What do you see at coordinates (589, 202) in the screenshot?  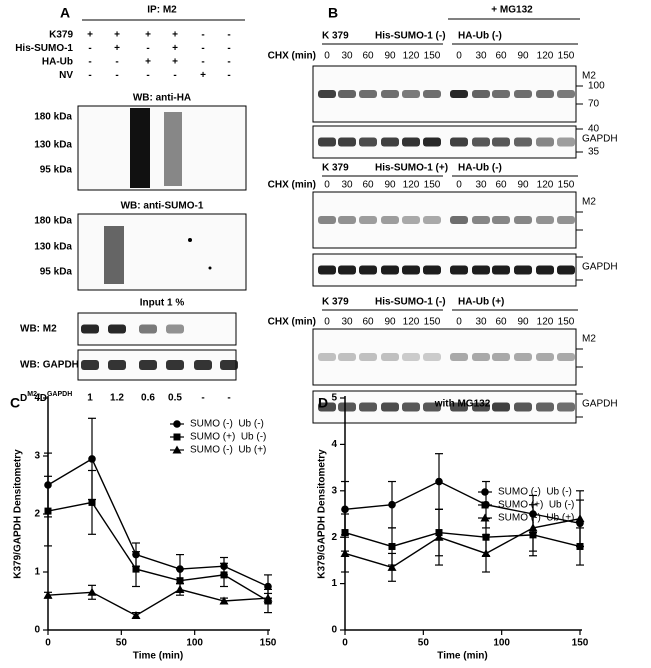 I see `blot-label: M2` at bounding box center [589, 202].